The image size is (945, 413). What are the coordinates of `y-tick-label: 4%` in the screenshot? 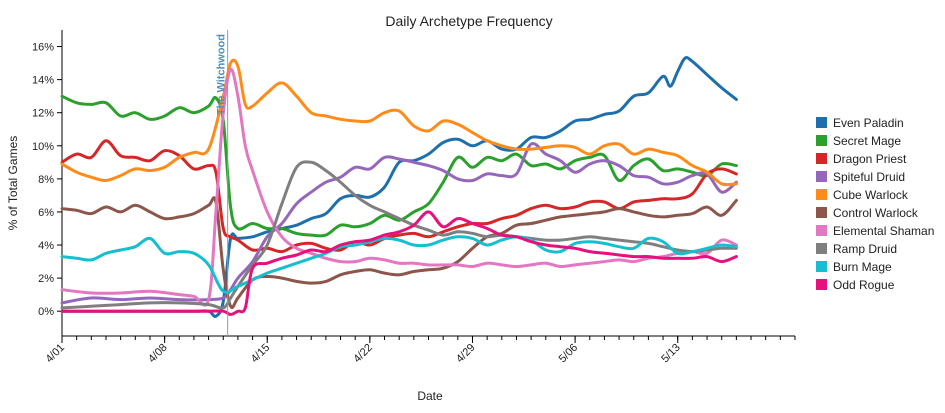 It's located at (46, 246).